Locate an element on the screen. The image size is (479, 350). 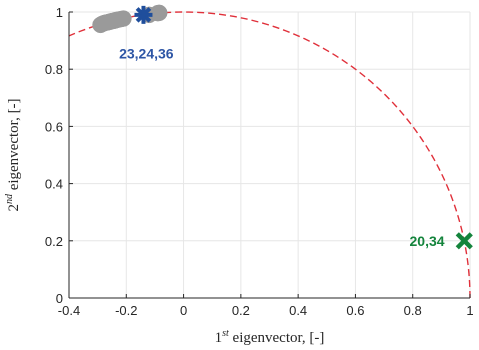
x-axis-label-base: 1 is located at coordinates (219, 338).